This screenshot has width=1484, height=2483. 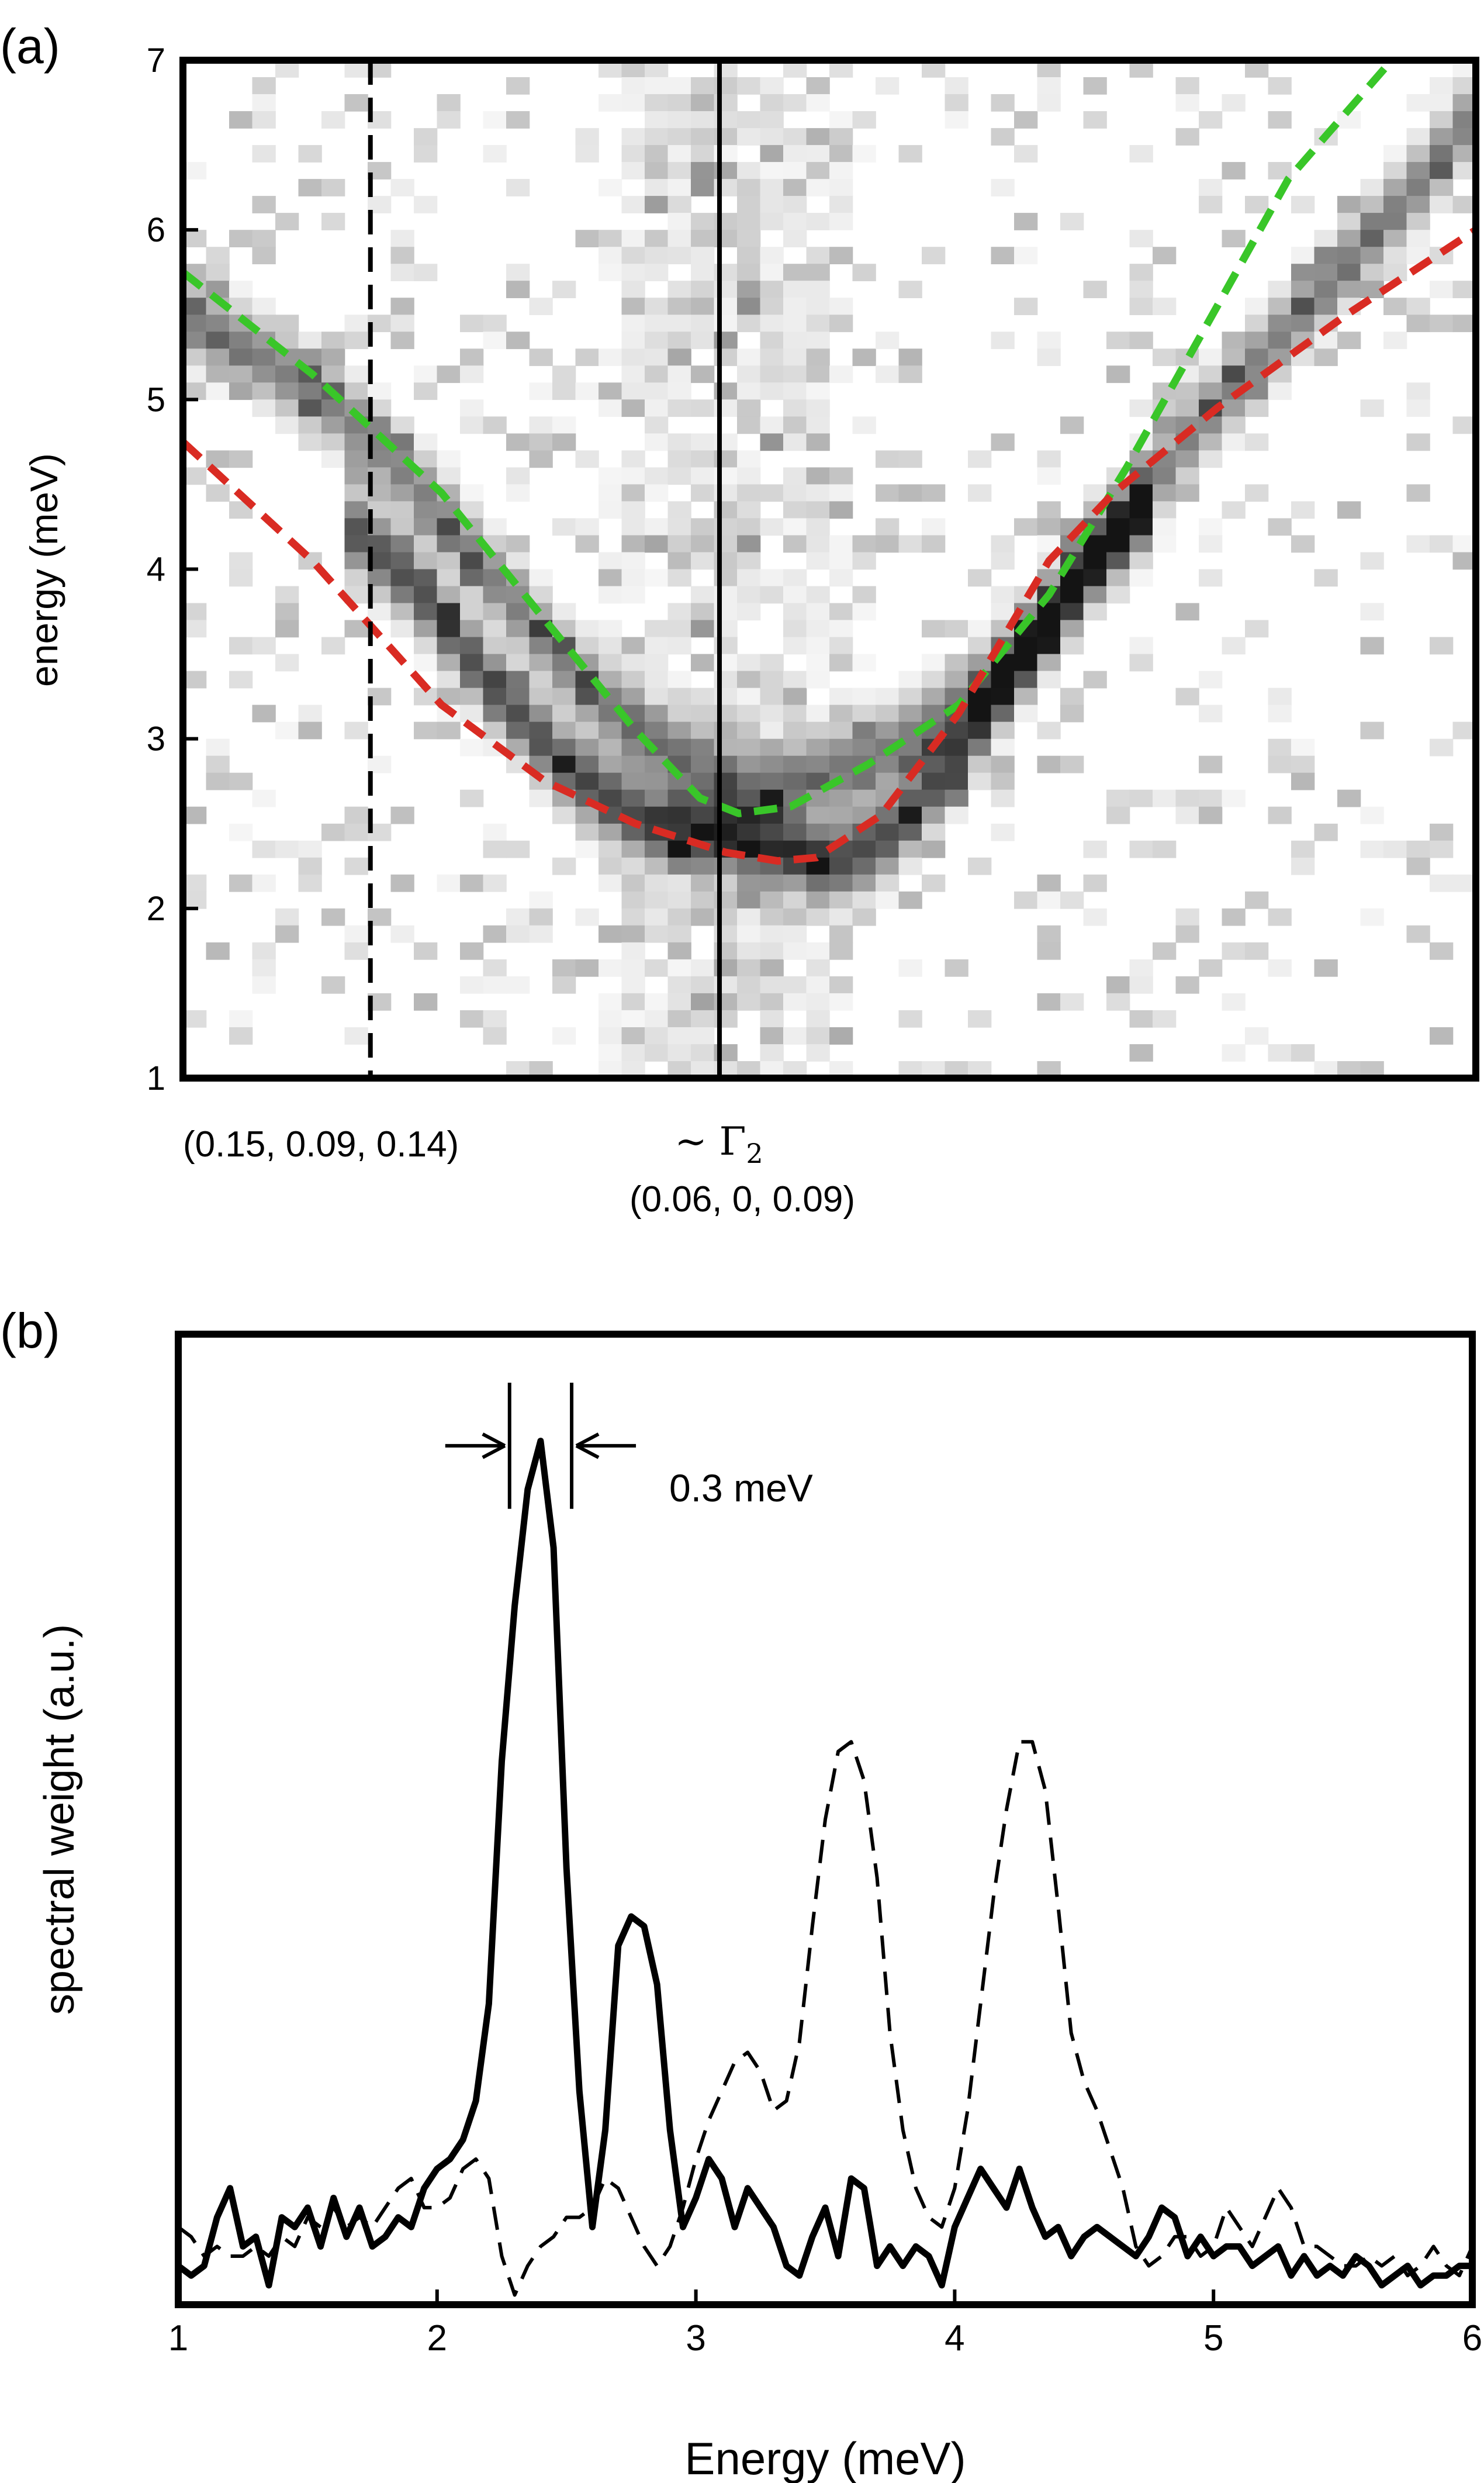 I want to click on x-axis-label: Energy (meV), so click(x=825, y=2458).